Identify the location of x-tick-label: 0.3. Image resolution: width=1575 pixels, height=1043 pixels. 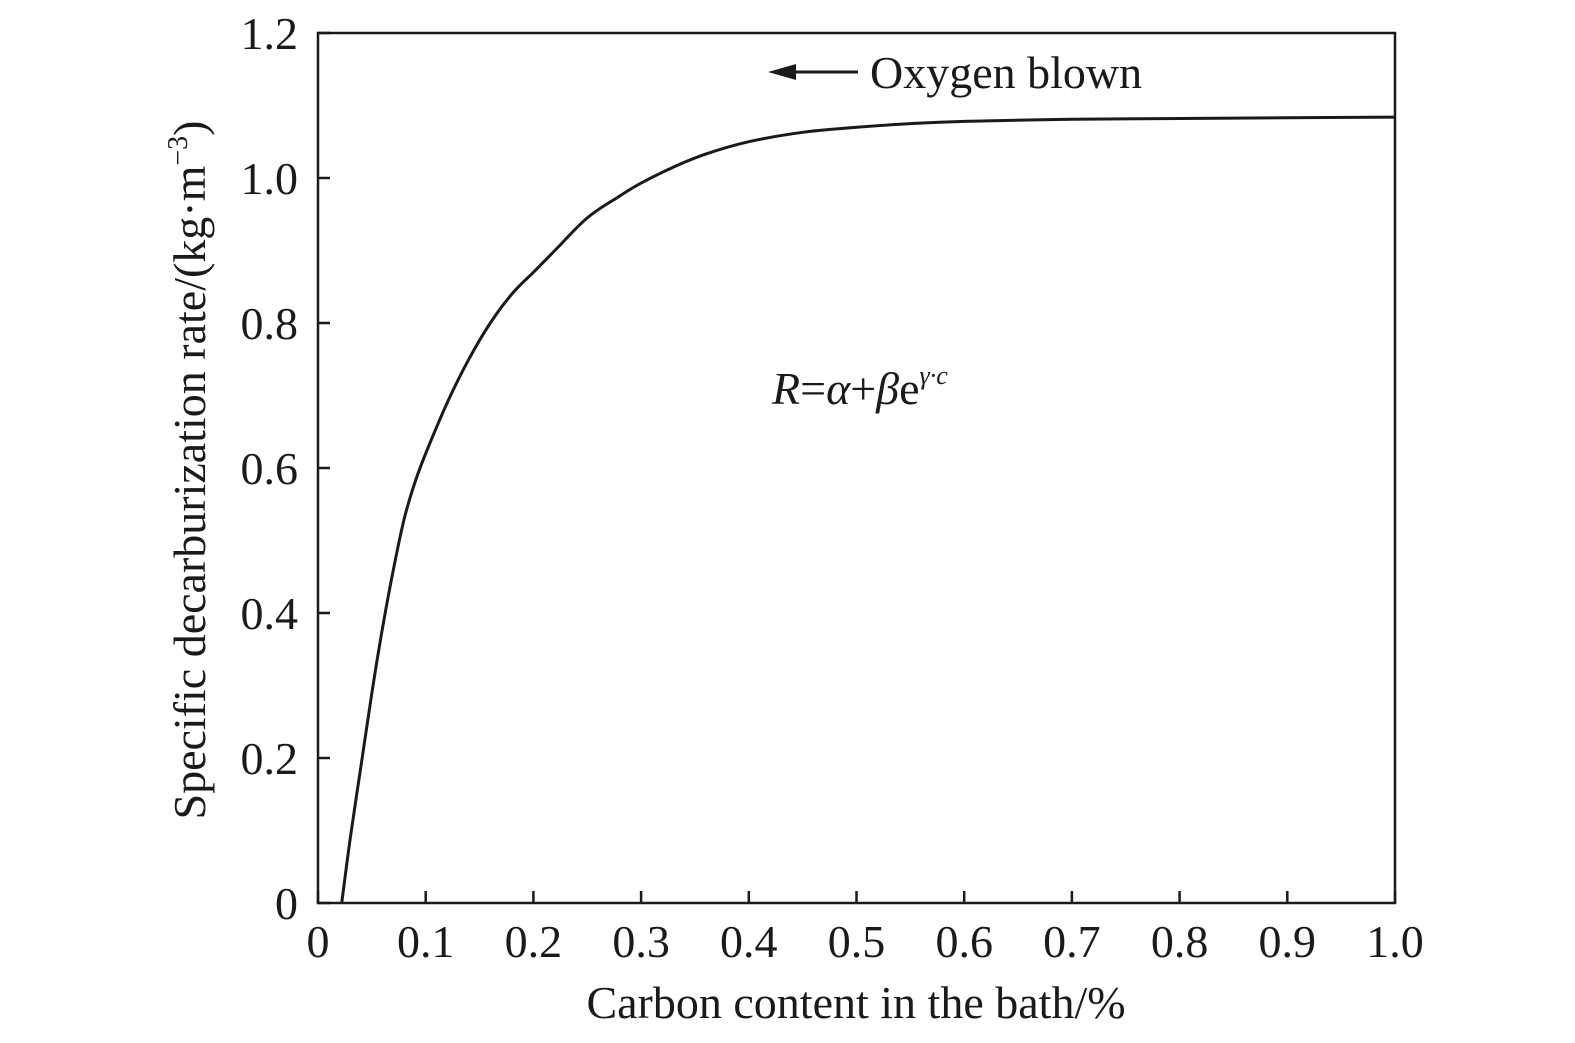
(641, 941).